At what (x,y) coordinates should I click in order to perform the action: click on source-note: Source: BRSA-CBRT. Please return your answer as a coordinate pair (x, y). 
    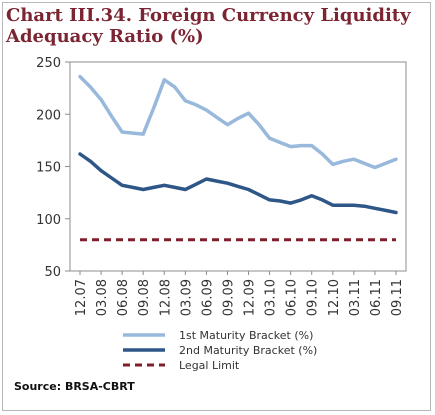
    Looking at the image, I should click on (74, 386).